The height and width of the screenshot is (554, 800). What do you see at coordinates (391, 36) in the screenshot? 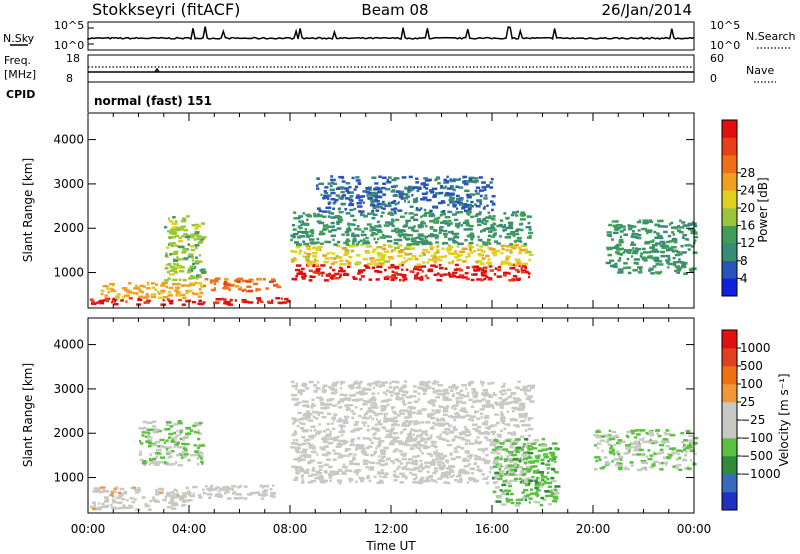
I see `noise-strip-frame` at bounding box center [391, 36].